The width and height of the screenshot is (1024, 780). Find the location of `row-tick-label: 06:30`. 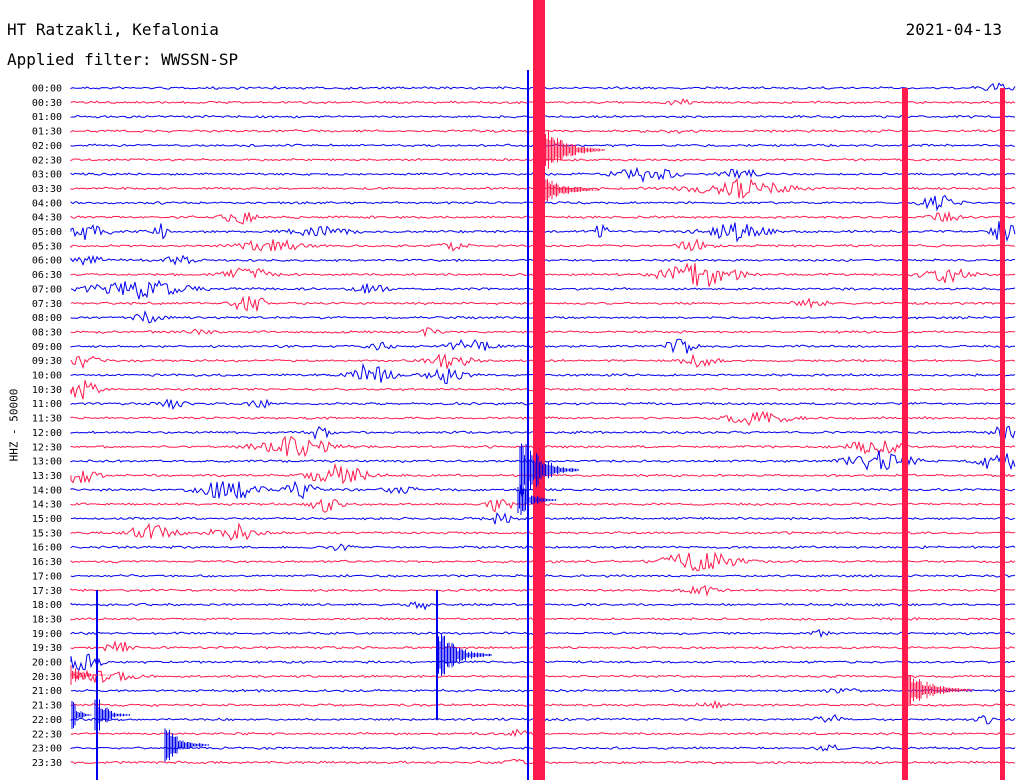

row-tick-label: 06:30 is located at coordinates (47, 275).